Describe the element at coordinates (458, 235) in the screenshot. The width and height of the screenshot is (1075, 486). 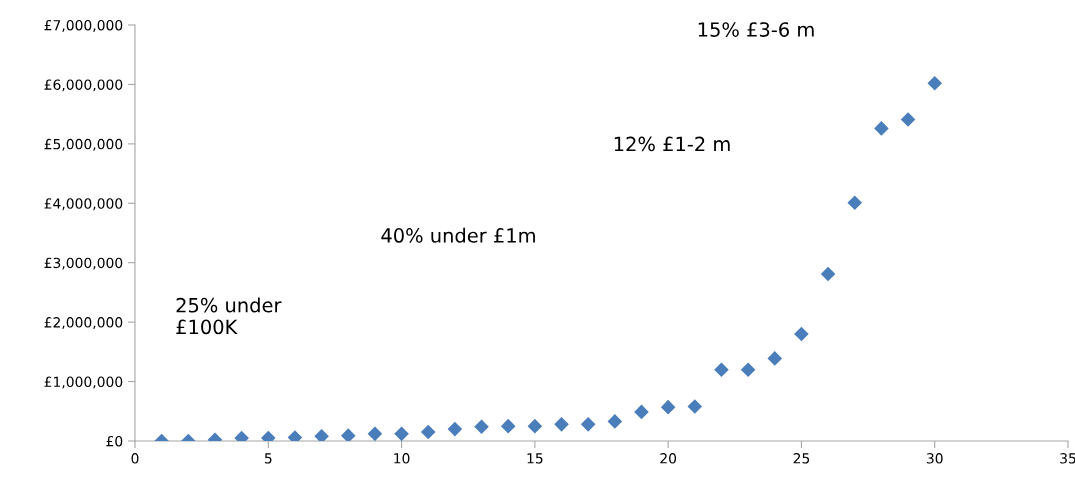
I see `annotation: 40% under £1m` at that location.